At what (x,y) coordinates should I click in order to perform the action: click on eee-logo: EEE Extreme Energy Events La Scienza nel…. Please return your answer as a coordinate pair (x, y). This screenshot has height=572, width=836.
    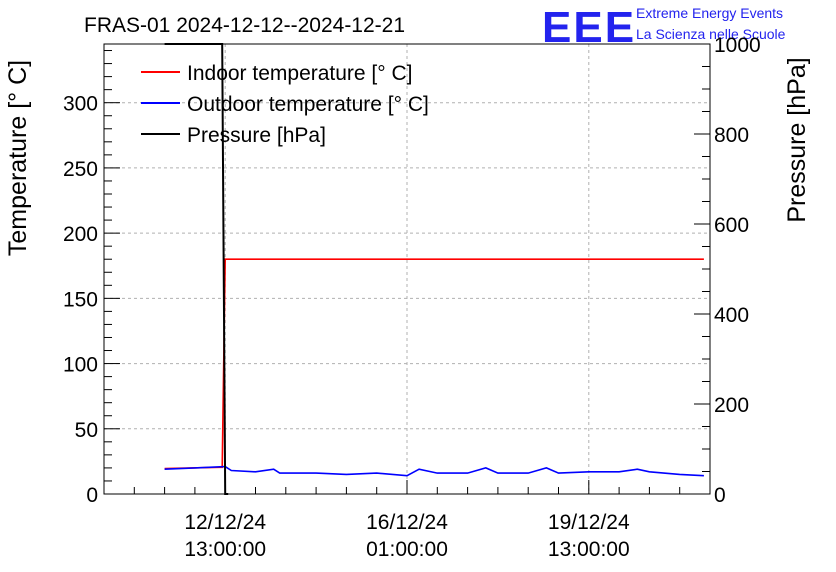
    Looking at the image, I should click on (664, 27).